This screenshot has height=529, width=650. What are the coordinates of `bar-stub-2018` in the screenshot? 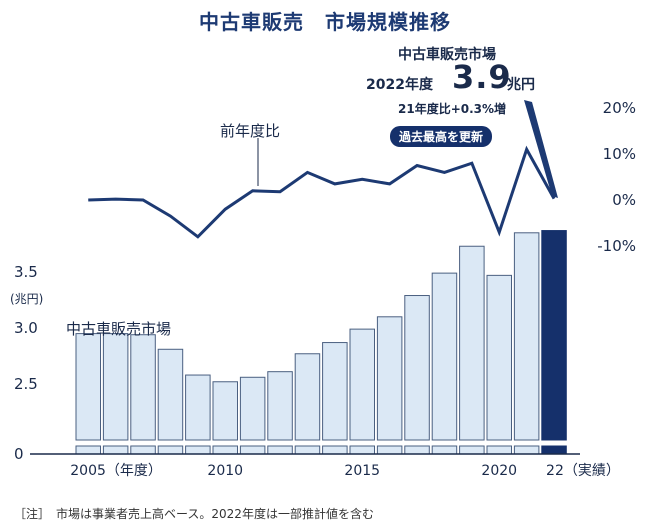 It's located at (444, 450).